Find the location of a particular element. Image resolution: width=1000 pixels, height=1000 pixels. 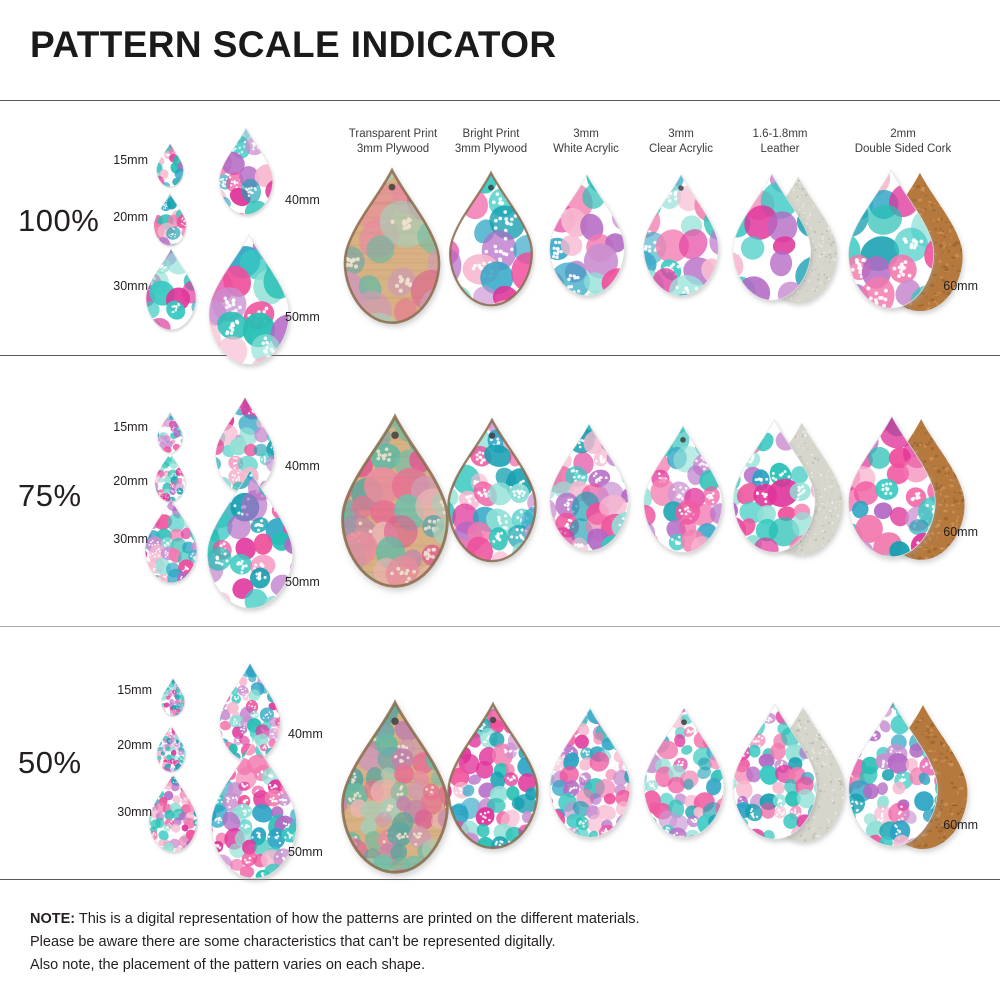

column-header-bright-print-plywood: Bright Print 3mm Plywood is located at coordinates (491, 141).